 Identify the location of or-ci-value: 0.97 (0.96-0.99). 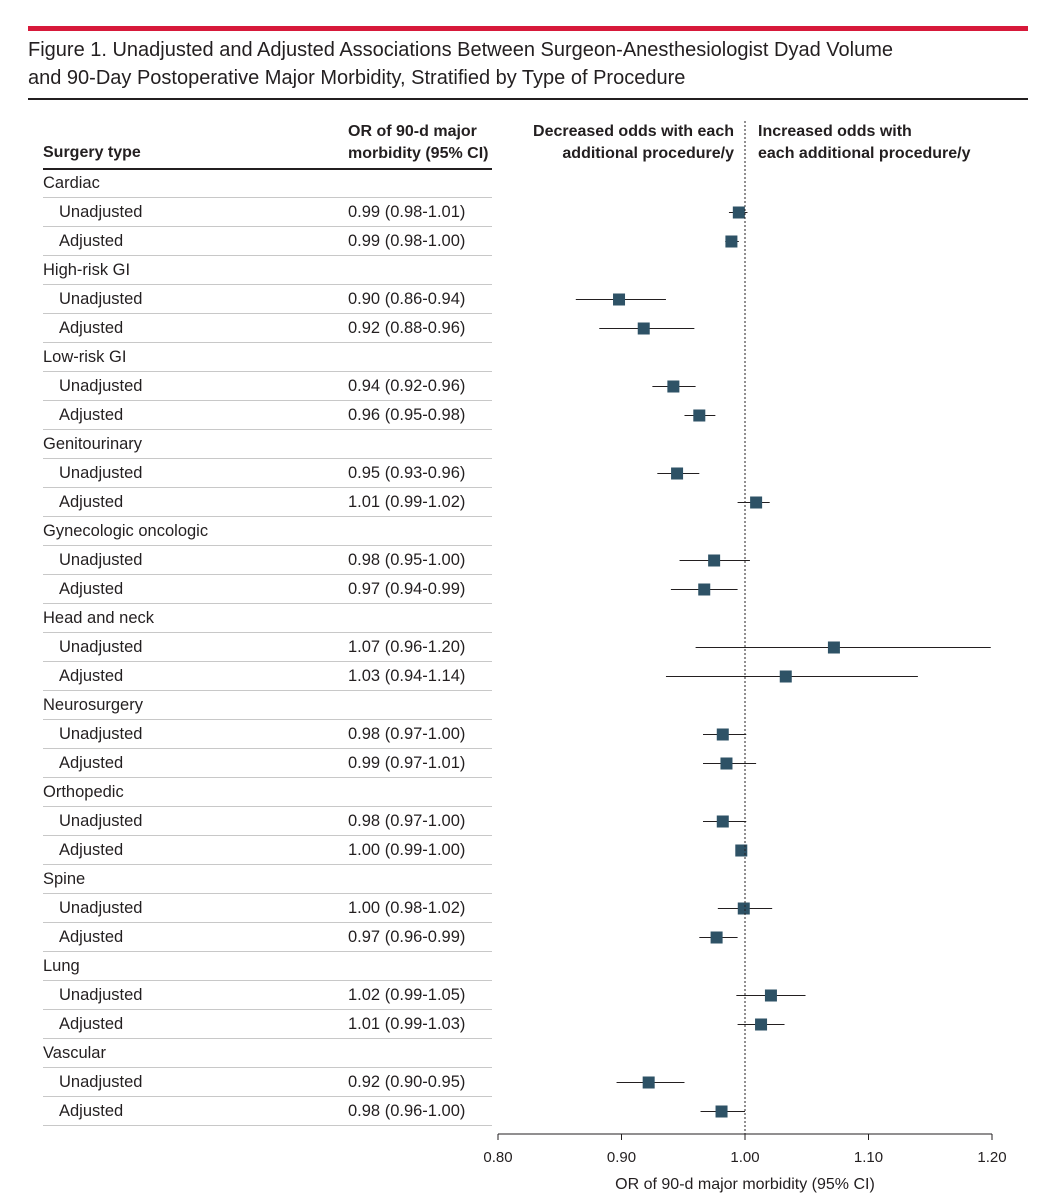
(407, 937).